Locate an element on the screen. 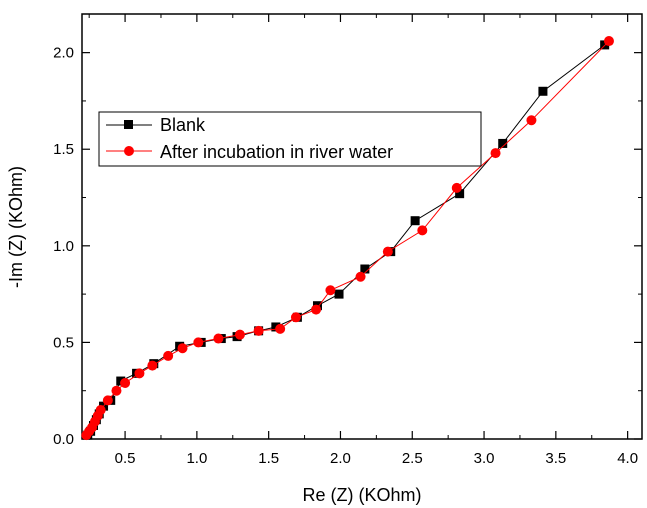 This screenshot has height=508, width=647. x-tick-label: 1.5 is located at coordinates (268, 458).